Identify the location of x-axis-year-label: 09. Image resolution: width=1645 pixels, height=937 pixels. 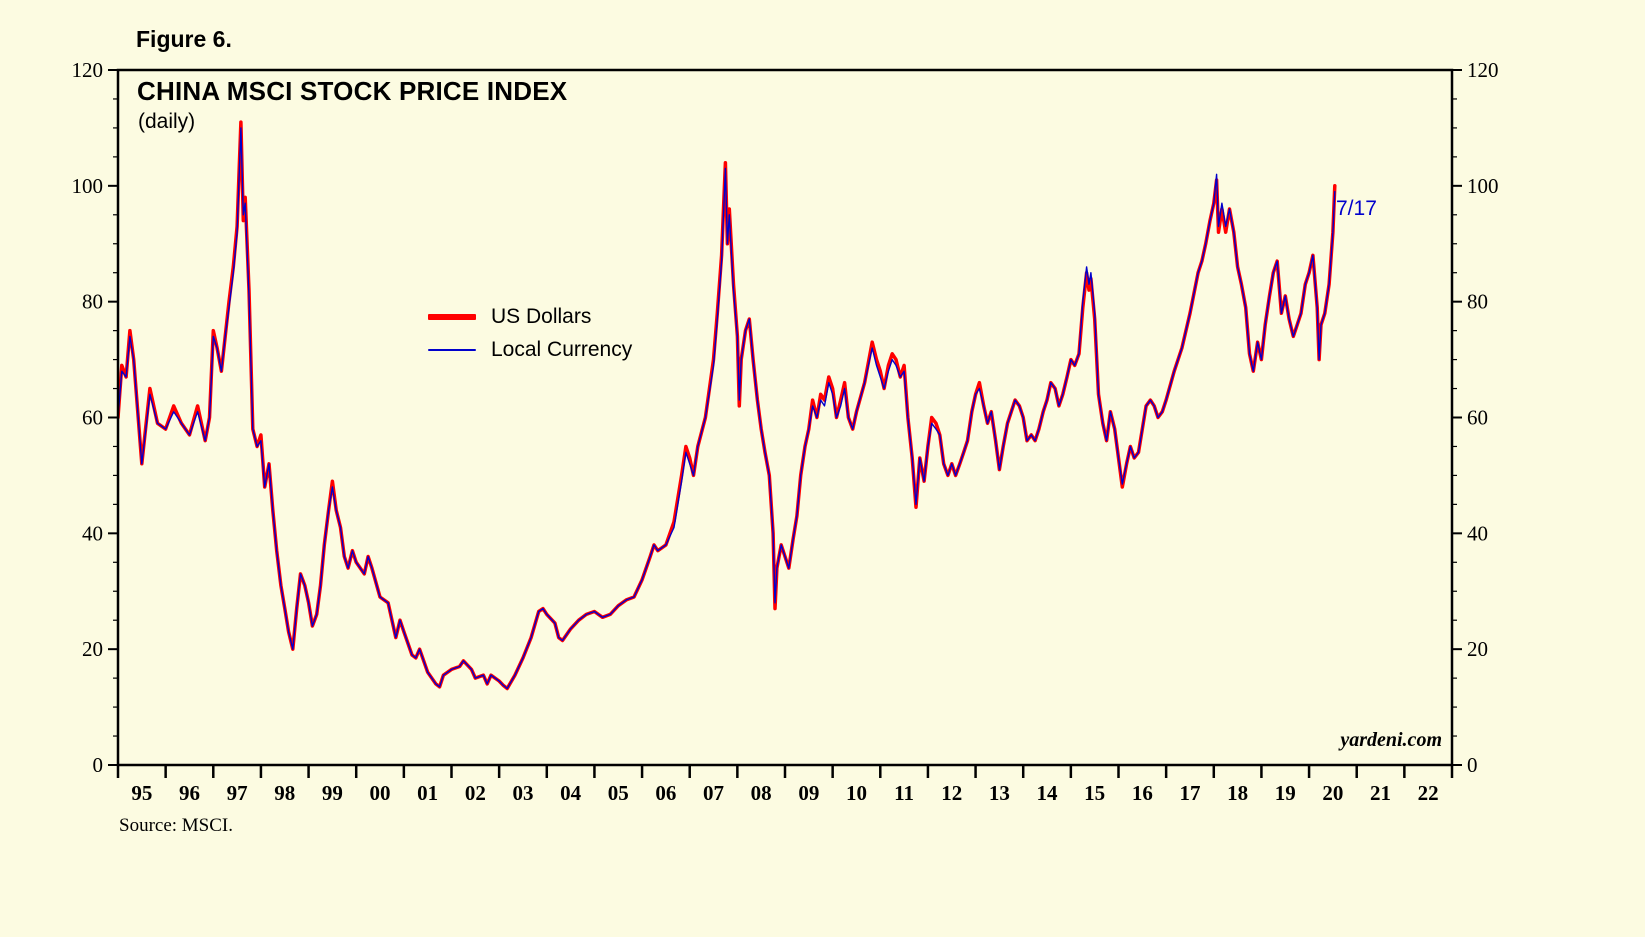
(808, 793).